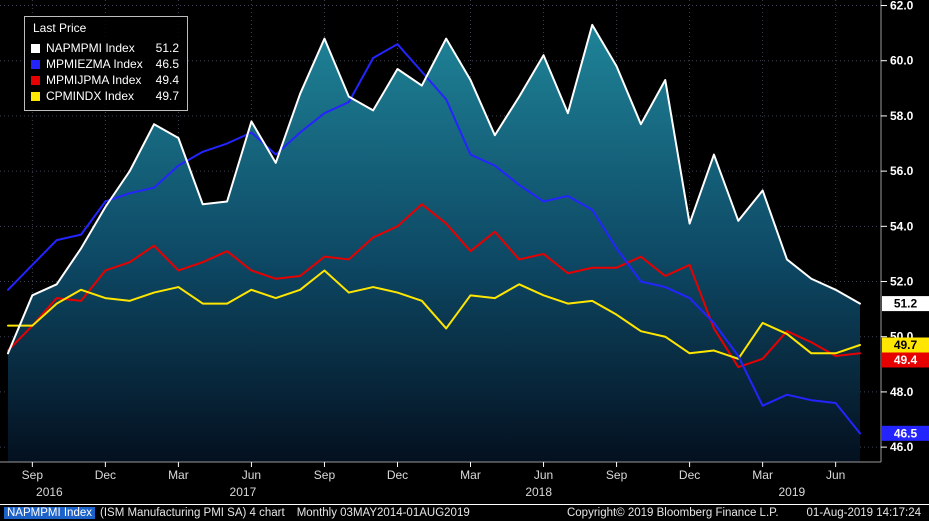 The width and height of the screenshot is (929, 521). What do you see at coordinates (167, 64) in the screenshot?
I see `legend-item-value: 46.5` at bounding box center [167, 64].